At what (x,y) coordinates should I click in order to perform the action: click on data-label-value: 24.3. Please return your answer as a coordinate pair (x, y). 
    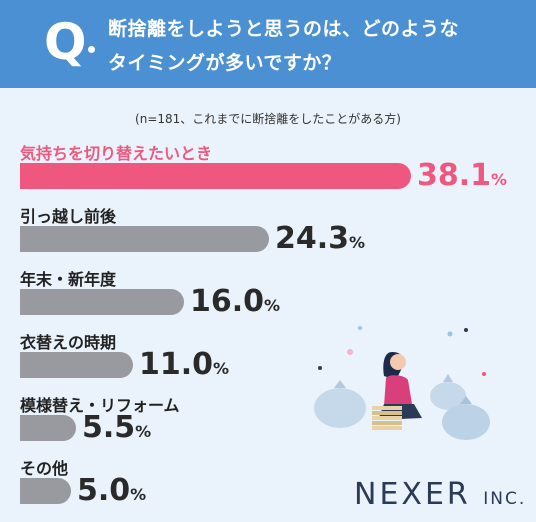
    Looking at the image, I should click on (312, 238).